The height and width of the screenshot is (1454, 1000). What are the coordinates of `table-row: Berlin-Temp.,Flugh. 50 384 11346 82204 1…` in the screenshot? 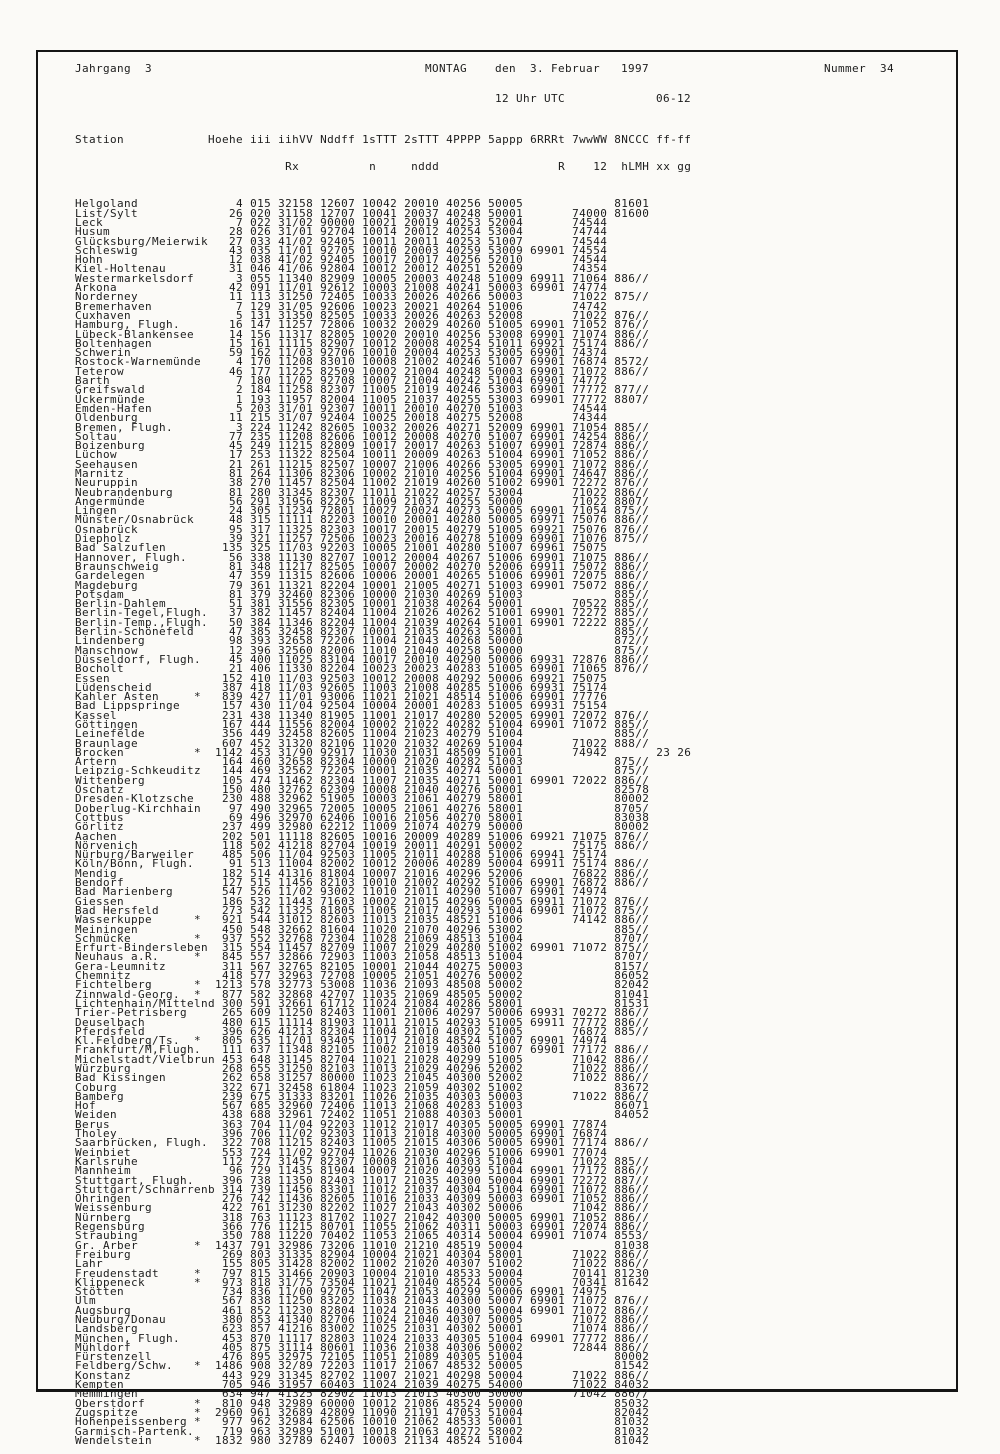 It's located at (383, 622).